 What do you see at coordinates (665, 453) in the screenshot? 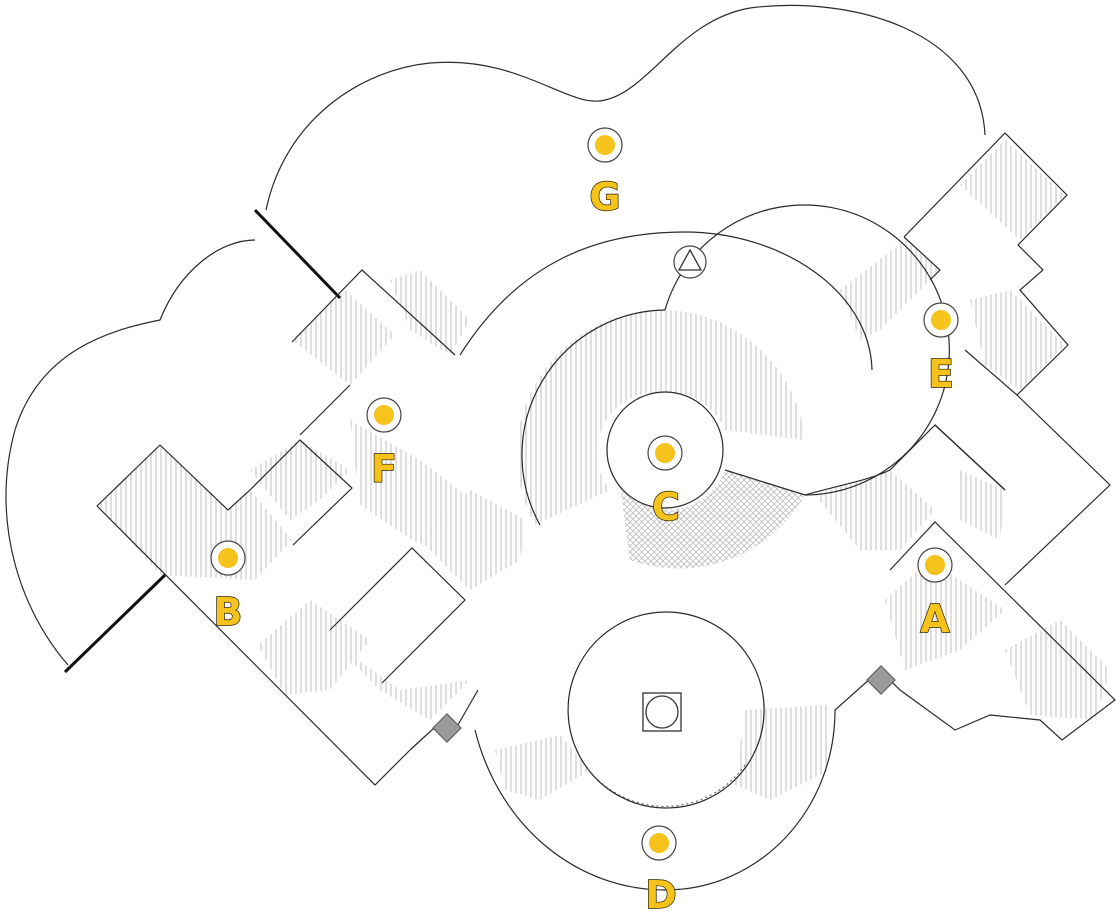
I see `point-c-marker` at bounding box center [665, 453].